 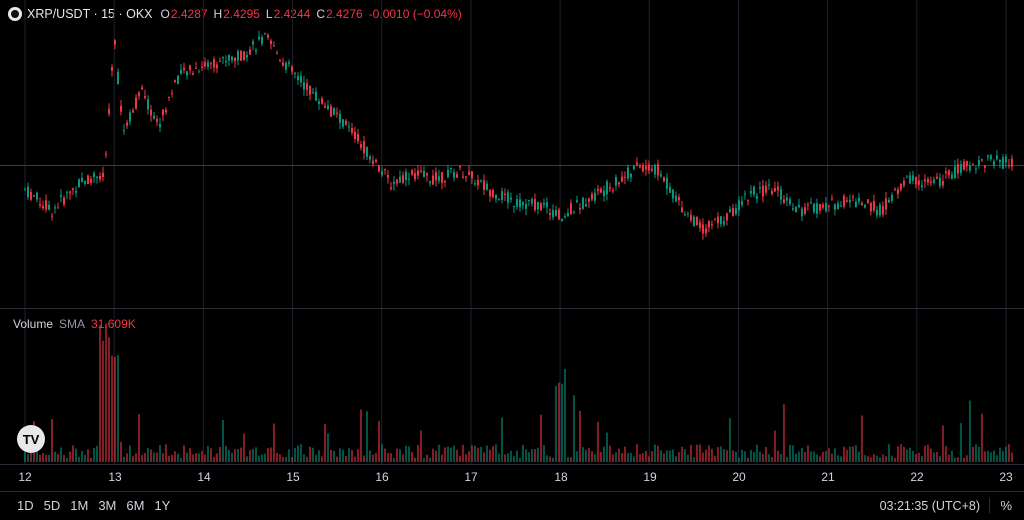 I want to click on volume-legend: Volume SMA 31.609K, so click(x=74, y=324).